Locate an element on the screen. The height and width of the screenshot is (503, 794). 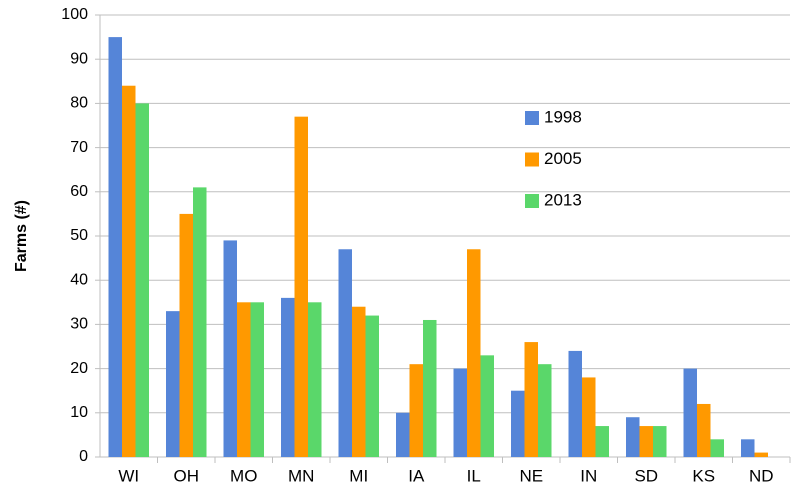
x-tick-label: MI is located at coordinates (358, 475).